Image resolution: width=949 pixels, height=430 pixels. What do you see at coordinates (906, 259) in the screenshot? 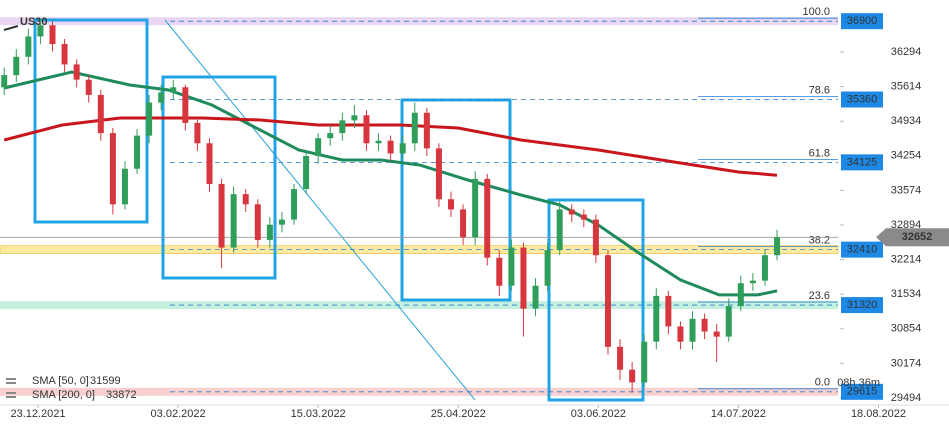
I see `y-tick-label: 32214` at bounding box center [906, 259].